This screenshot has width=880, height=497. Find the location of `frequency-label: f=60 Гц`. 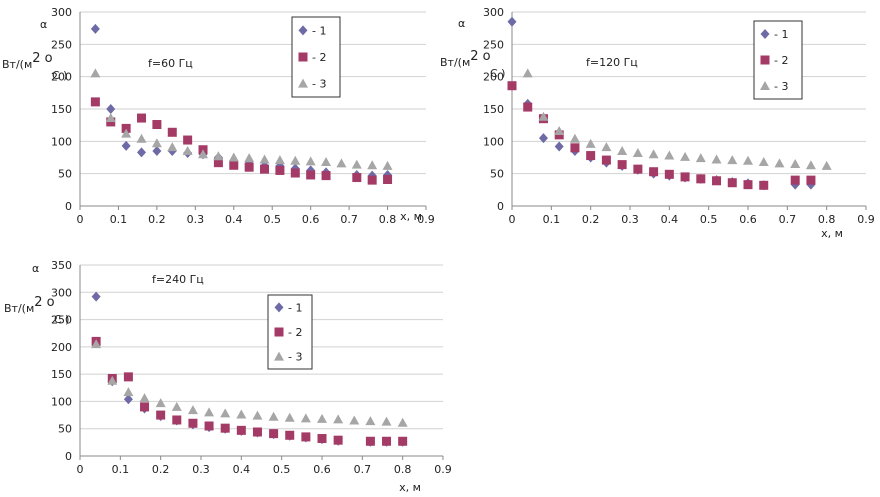

frequency-label: f=60 Гц is located at coordinates (170, 63).